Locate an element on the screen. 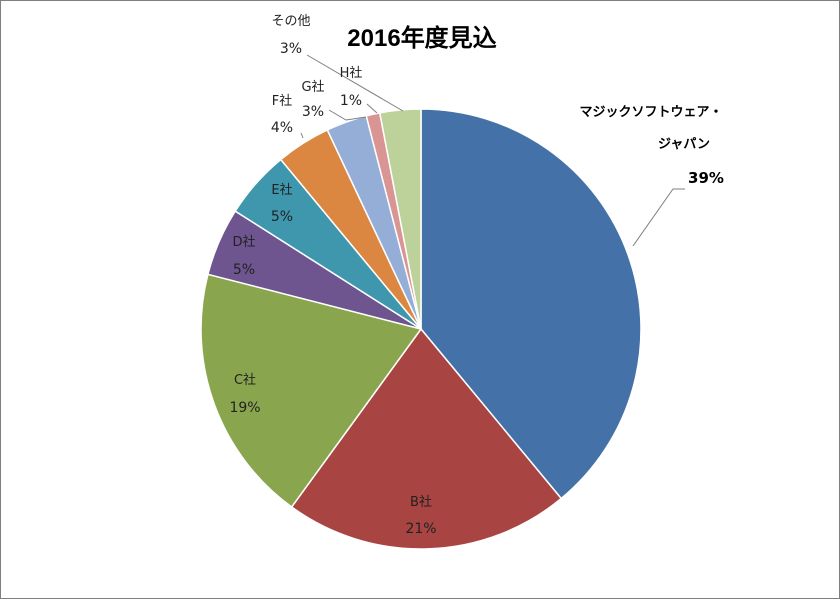 This screenshot has width=840, height=600. chart-title: 2016年度見込 is located at coordinates (421, 38).